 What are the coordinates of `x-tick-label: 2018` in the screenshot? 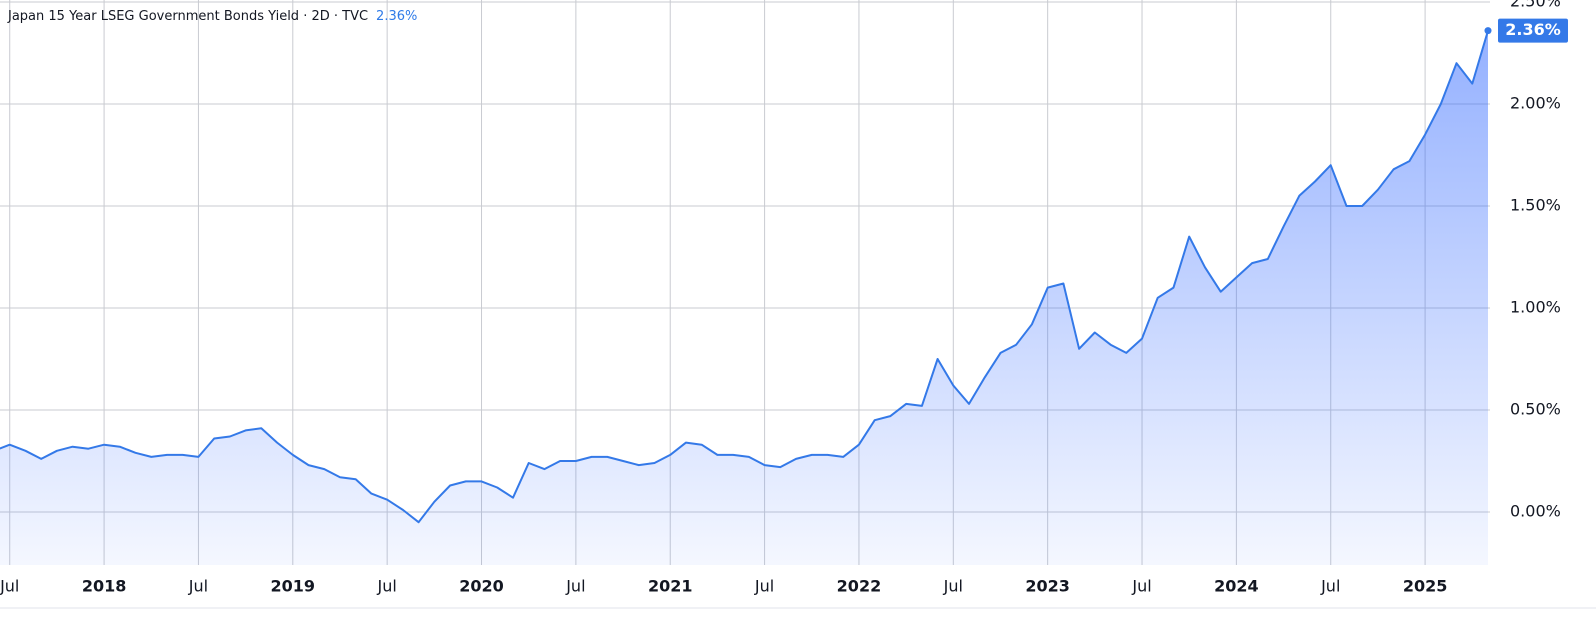 It's located at (104, 586).